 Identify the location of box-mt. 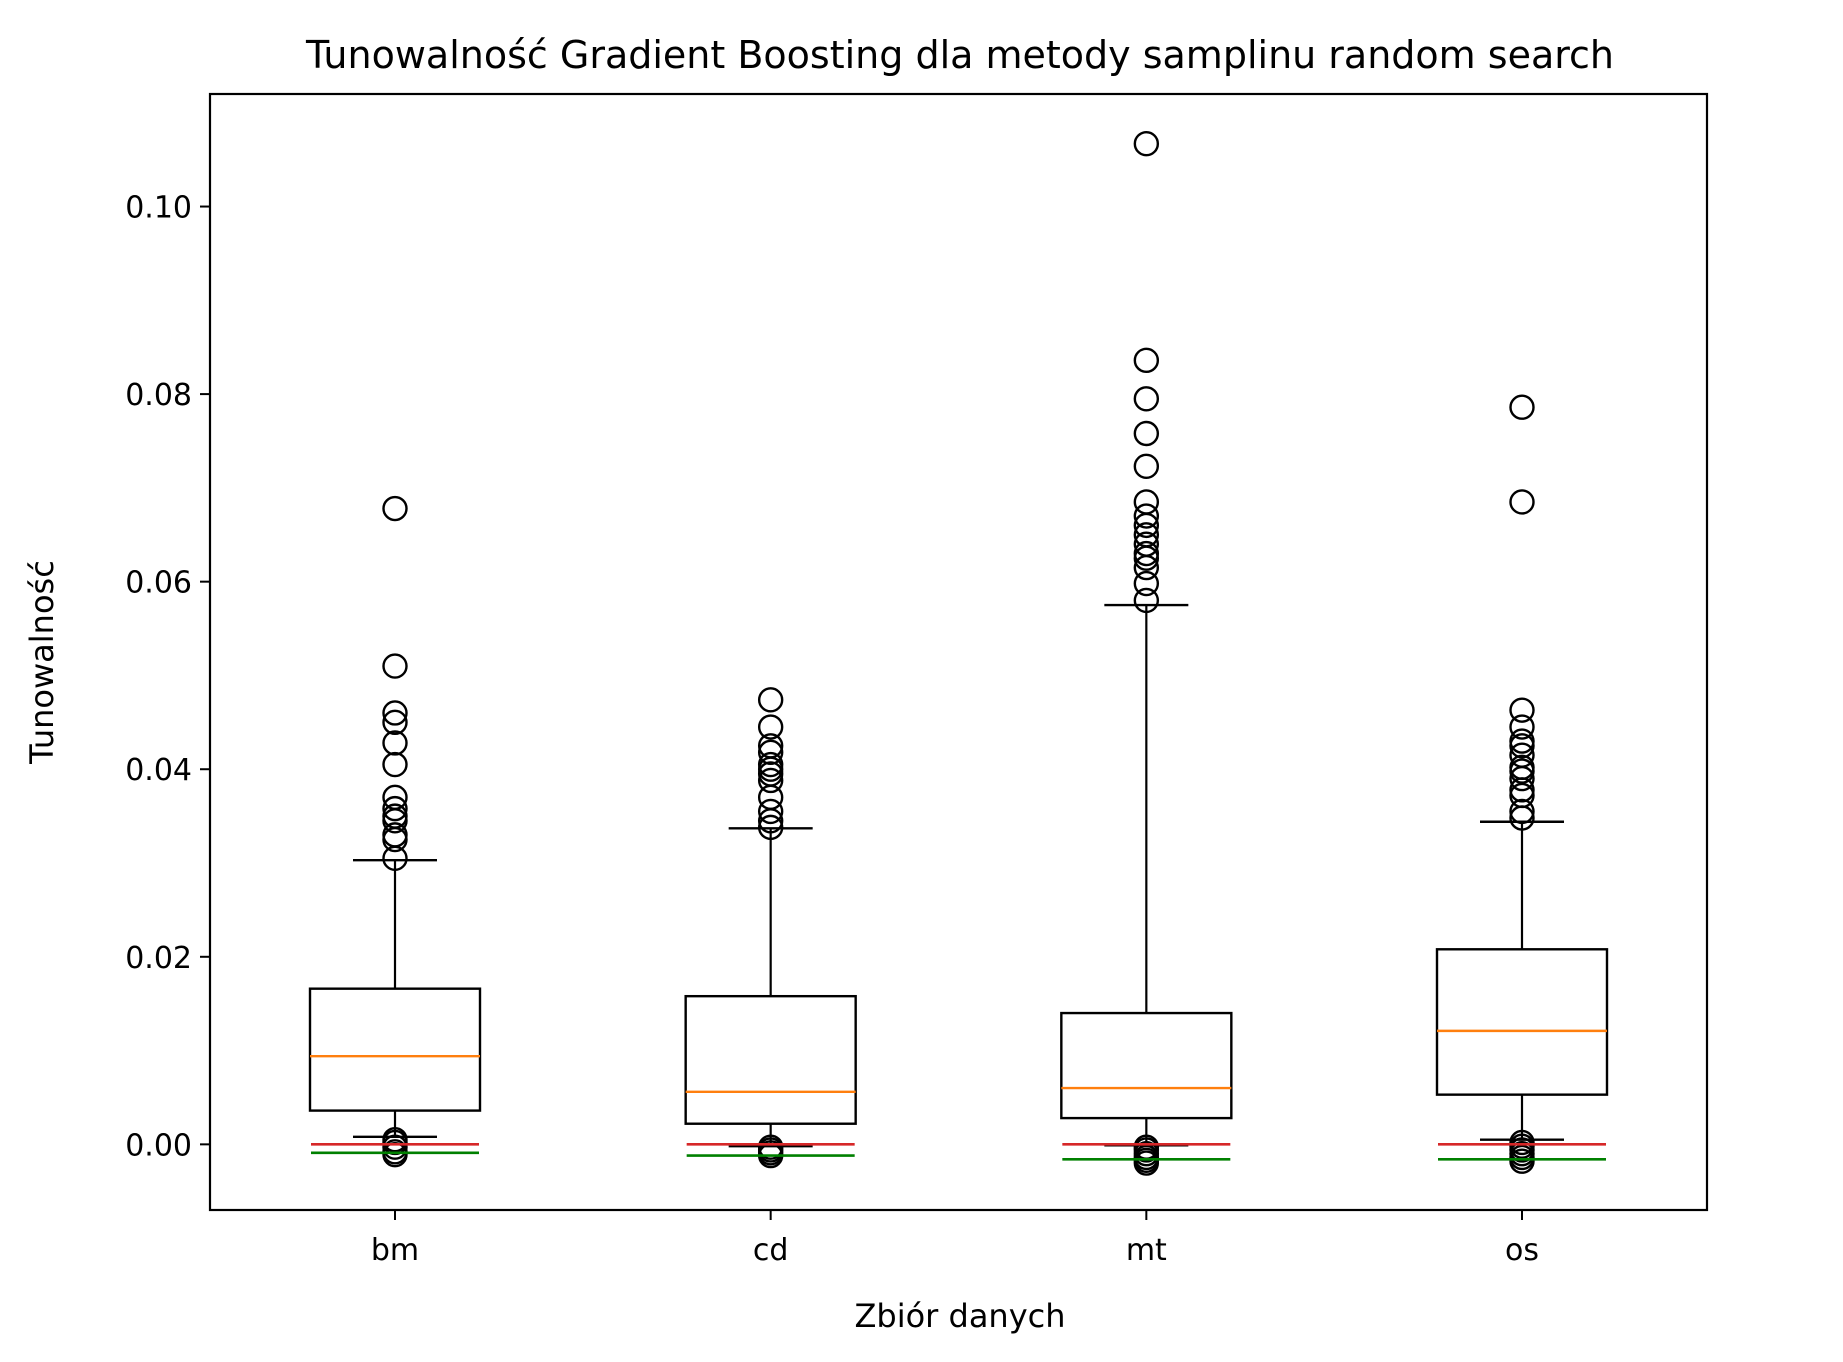
(1146, 653).